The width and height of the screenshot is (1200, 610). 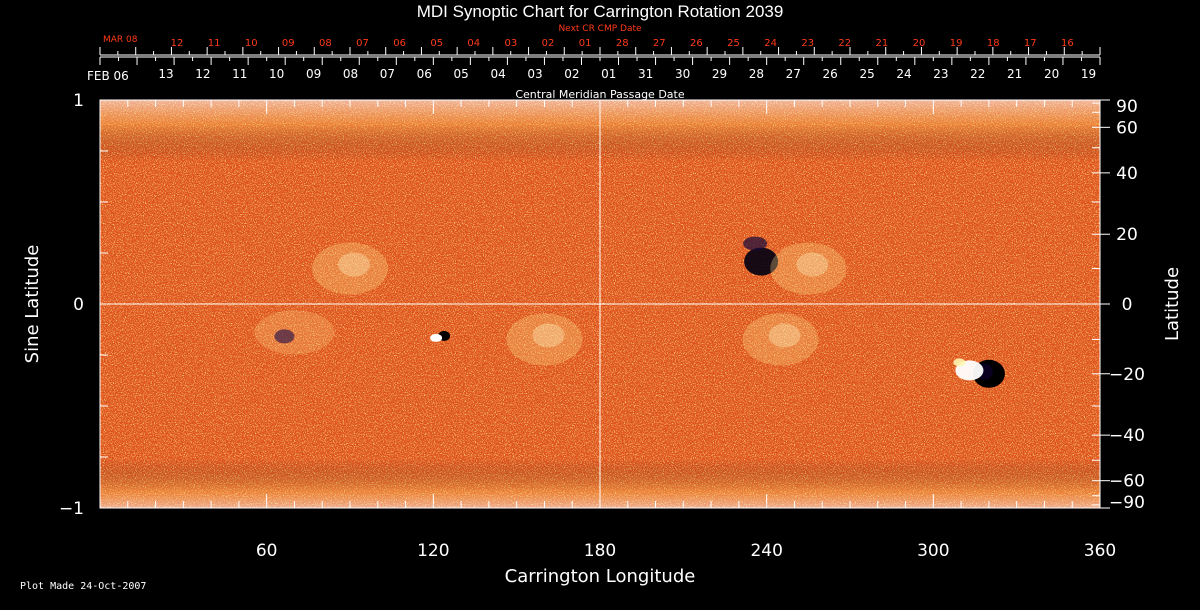 I want to click on cmp-date-label: 03, so click(x=534, y=74).